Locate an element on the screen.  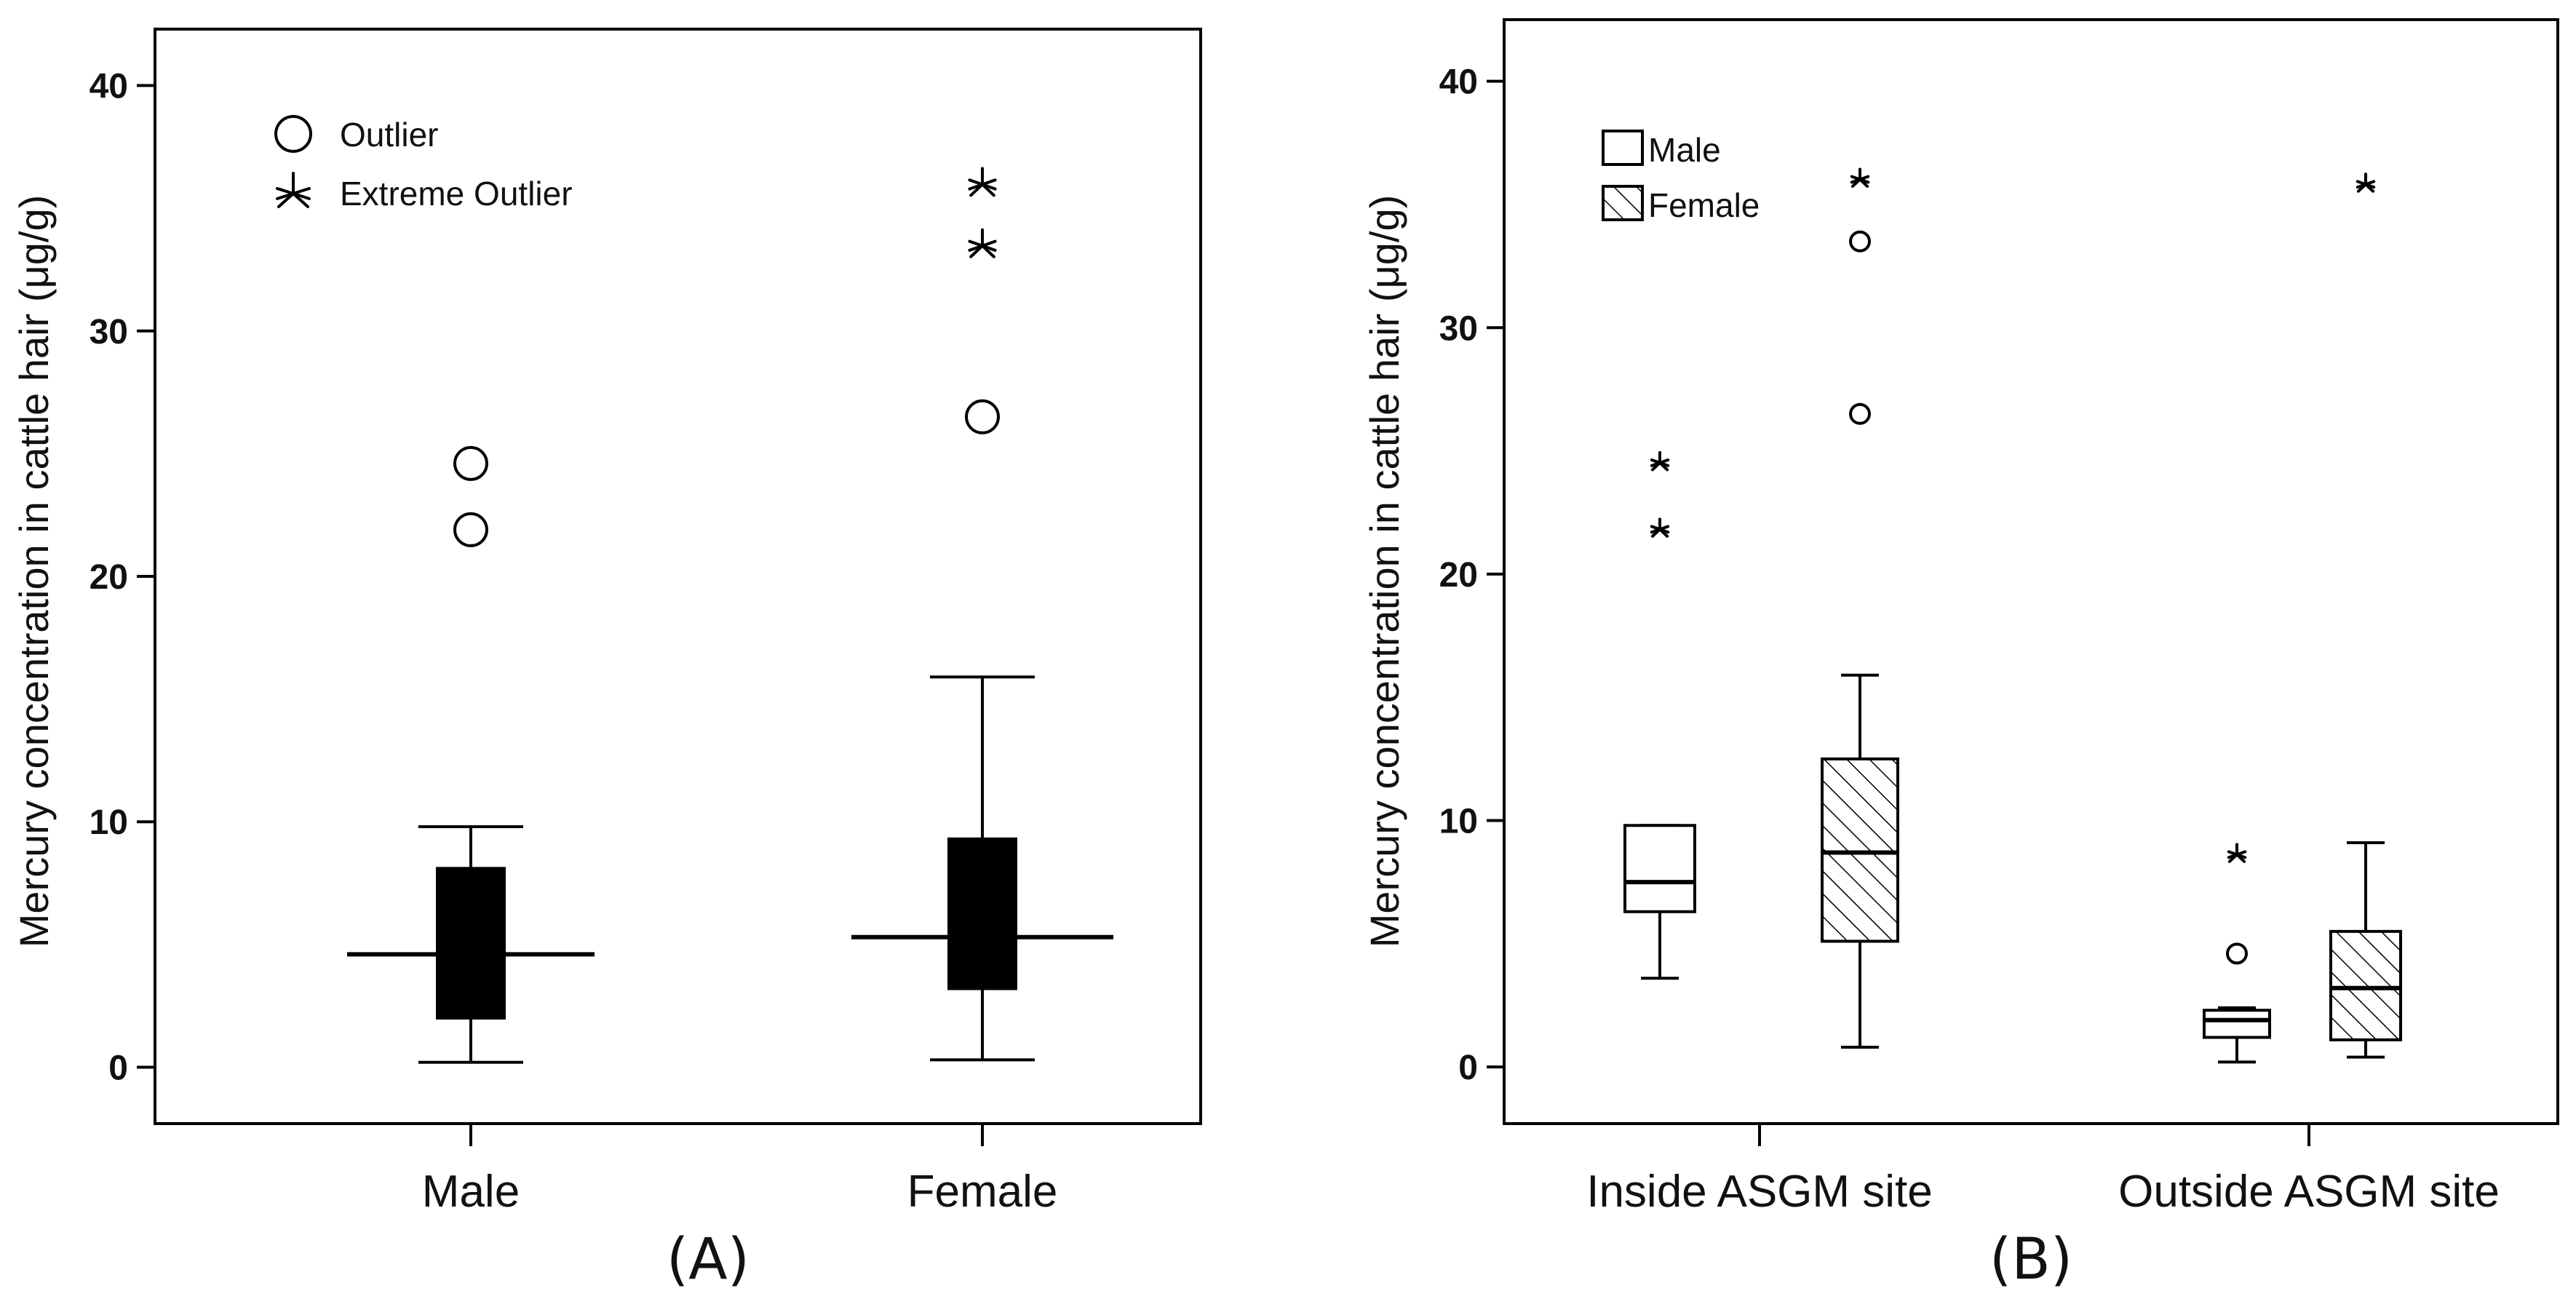
legend-outlier-label: Outlier is located at coordinates (389, 135).